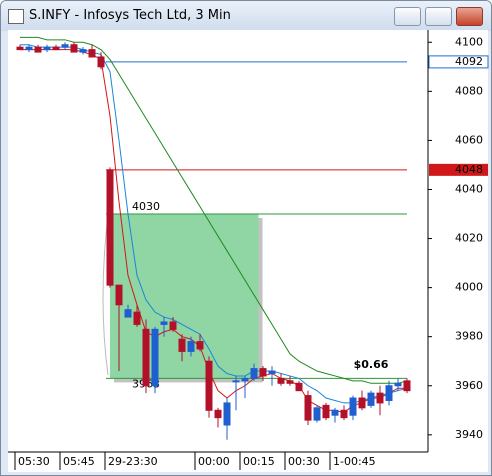  Describe the element at coordinates (130, 15) in the screenshot. I see `window-title: S.INFY - Infosys Tech Ltd, 3 Min` at that location.